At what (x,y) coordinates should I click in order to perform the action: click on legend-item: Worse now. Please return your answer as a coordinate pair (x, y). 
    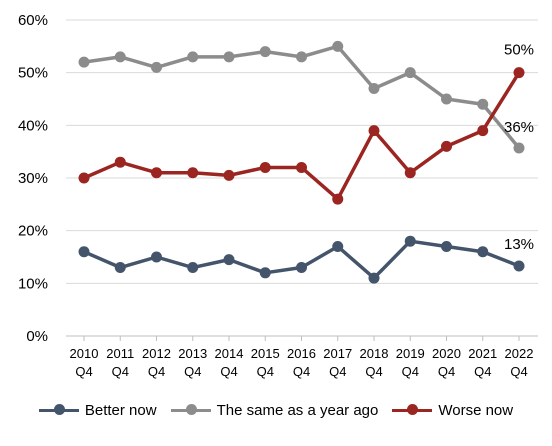
    Looking at the image, I should click on (452, 410).